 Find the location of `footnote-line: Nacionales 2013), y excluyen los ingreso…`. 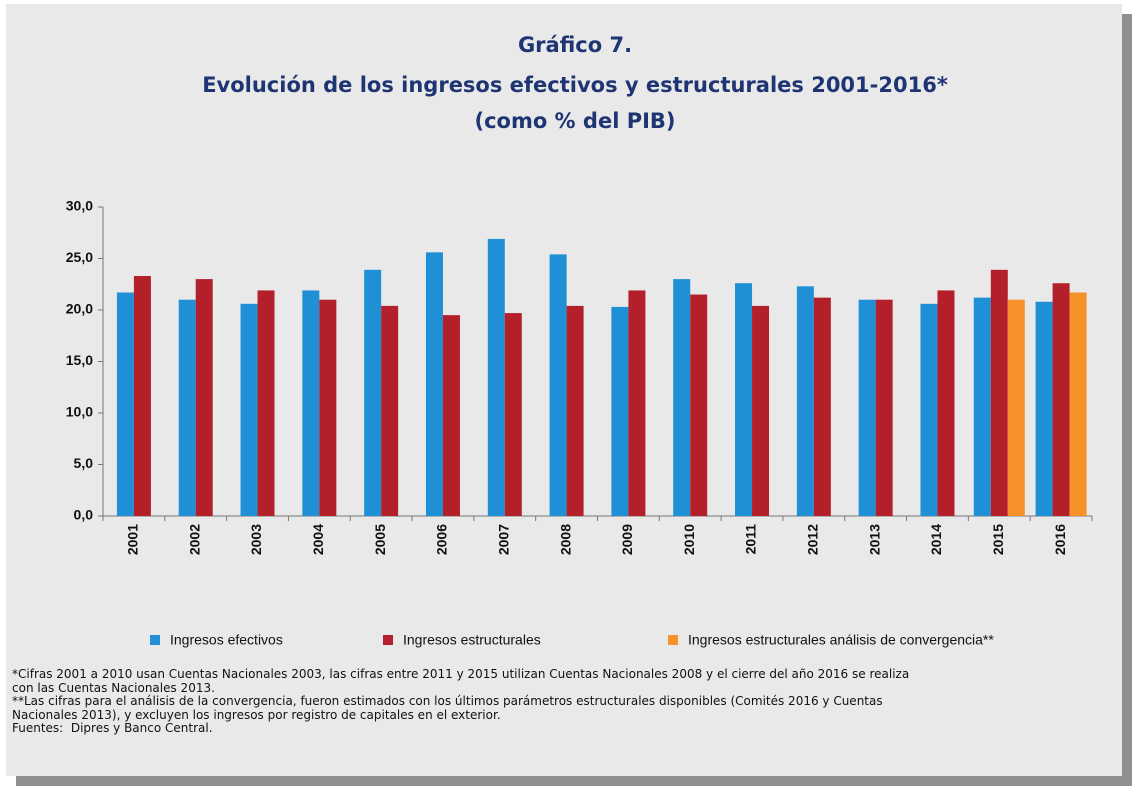

footnote-line: Nacionales 2013), y excluyen los ingreso… is located at coordinates (256, 714).